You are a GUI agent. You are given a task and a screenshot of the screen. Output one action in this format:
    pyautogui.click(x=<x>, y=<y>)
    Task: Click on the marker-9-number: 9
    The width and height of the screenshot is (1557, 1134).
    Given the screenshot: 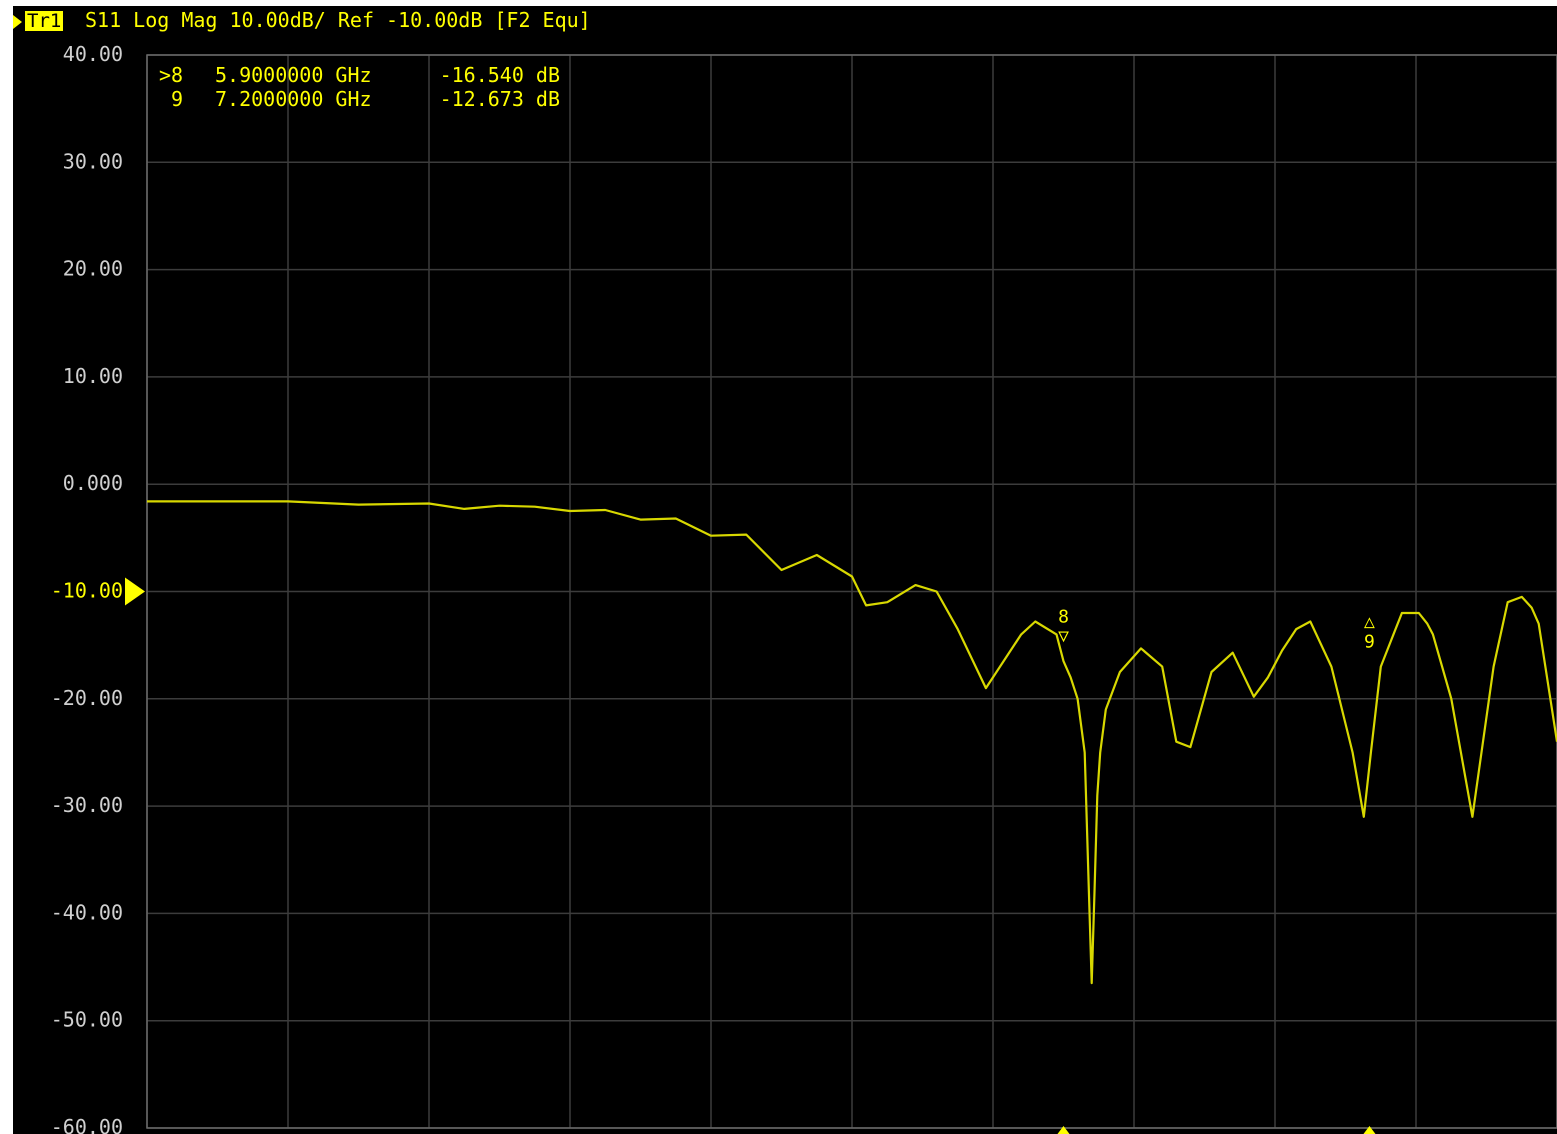 What is the action you would take?
    pyautogui.click(x=1369, y=641)
    